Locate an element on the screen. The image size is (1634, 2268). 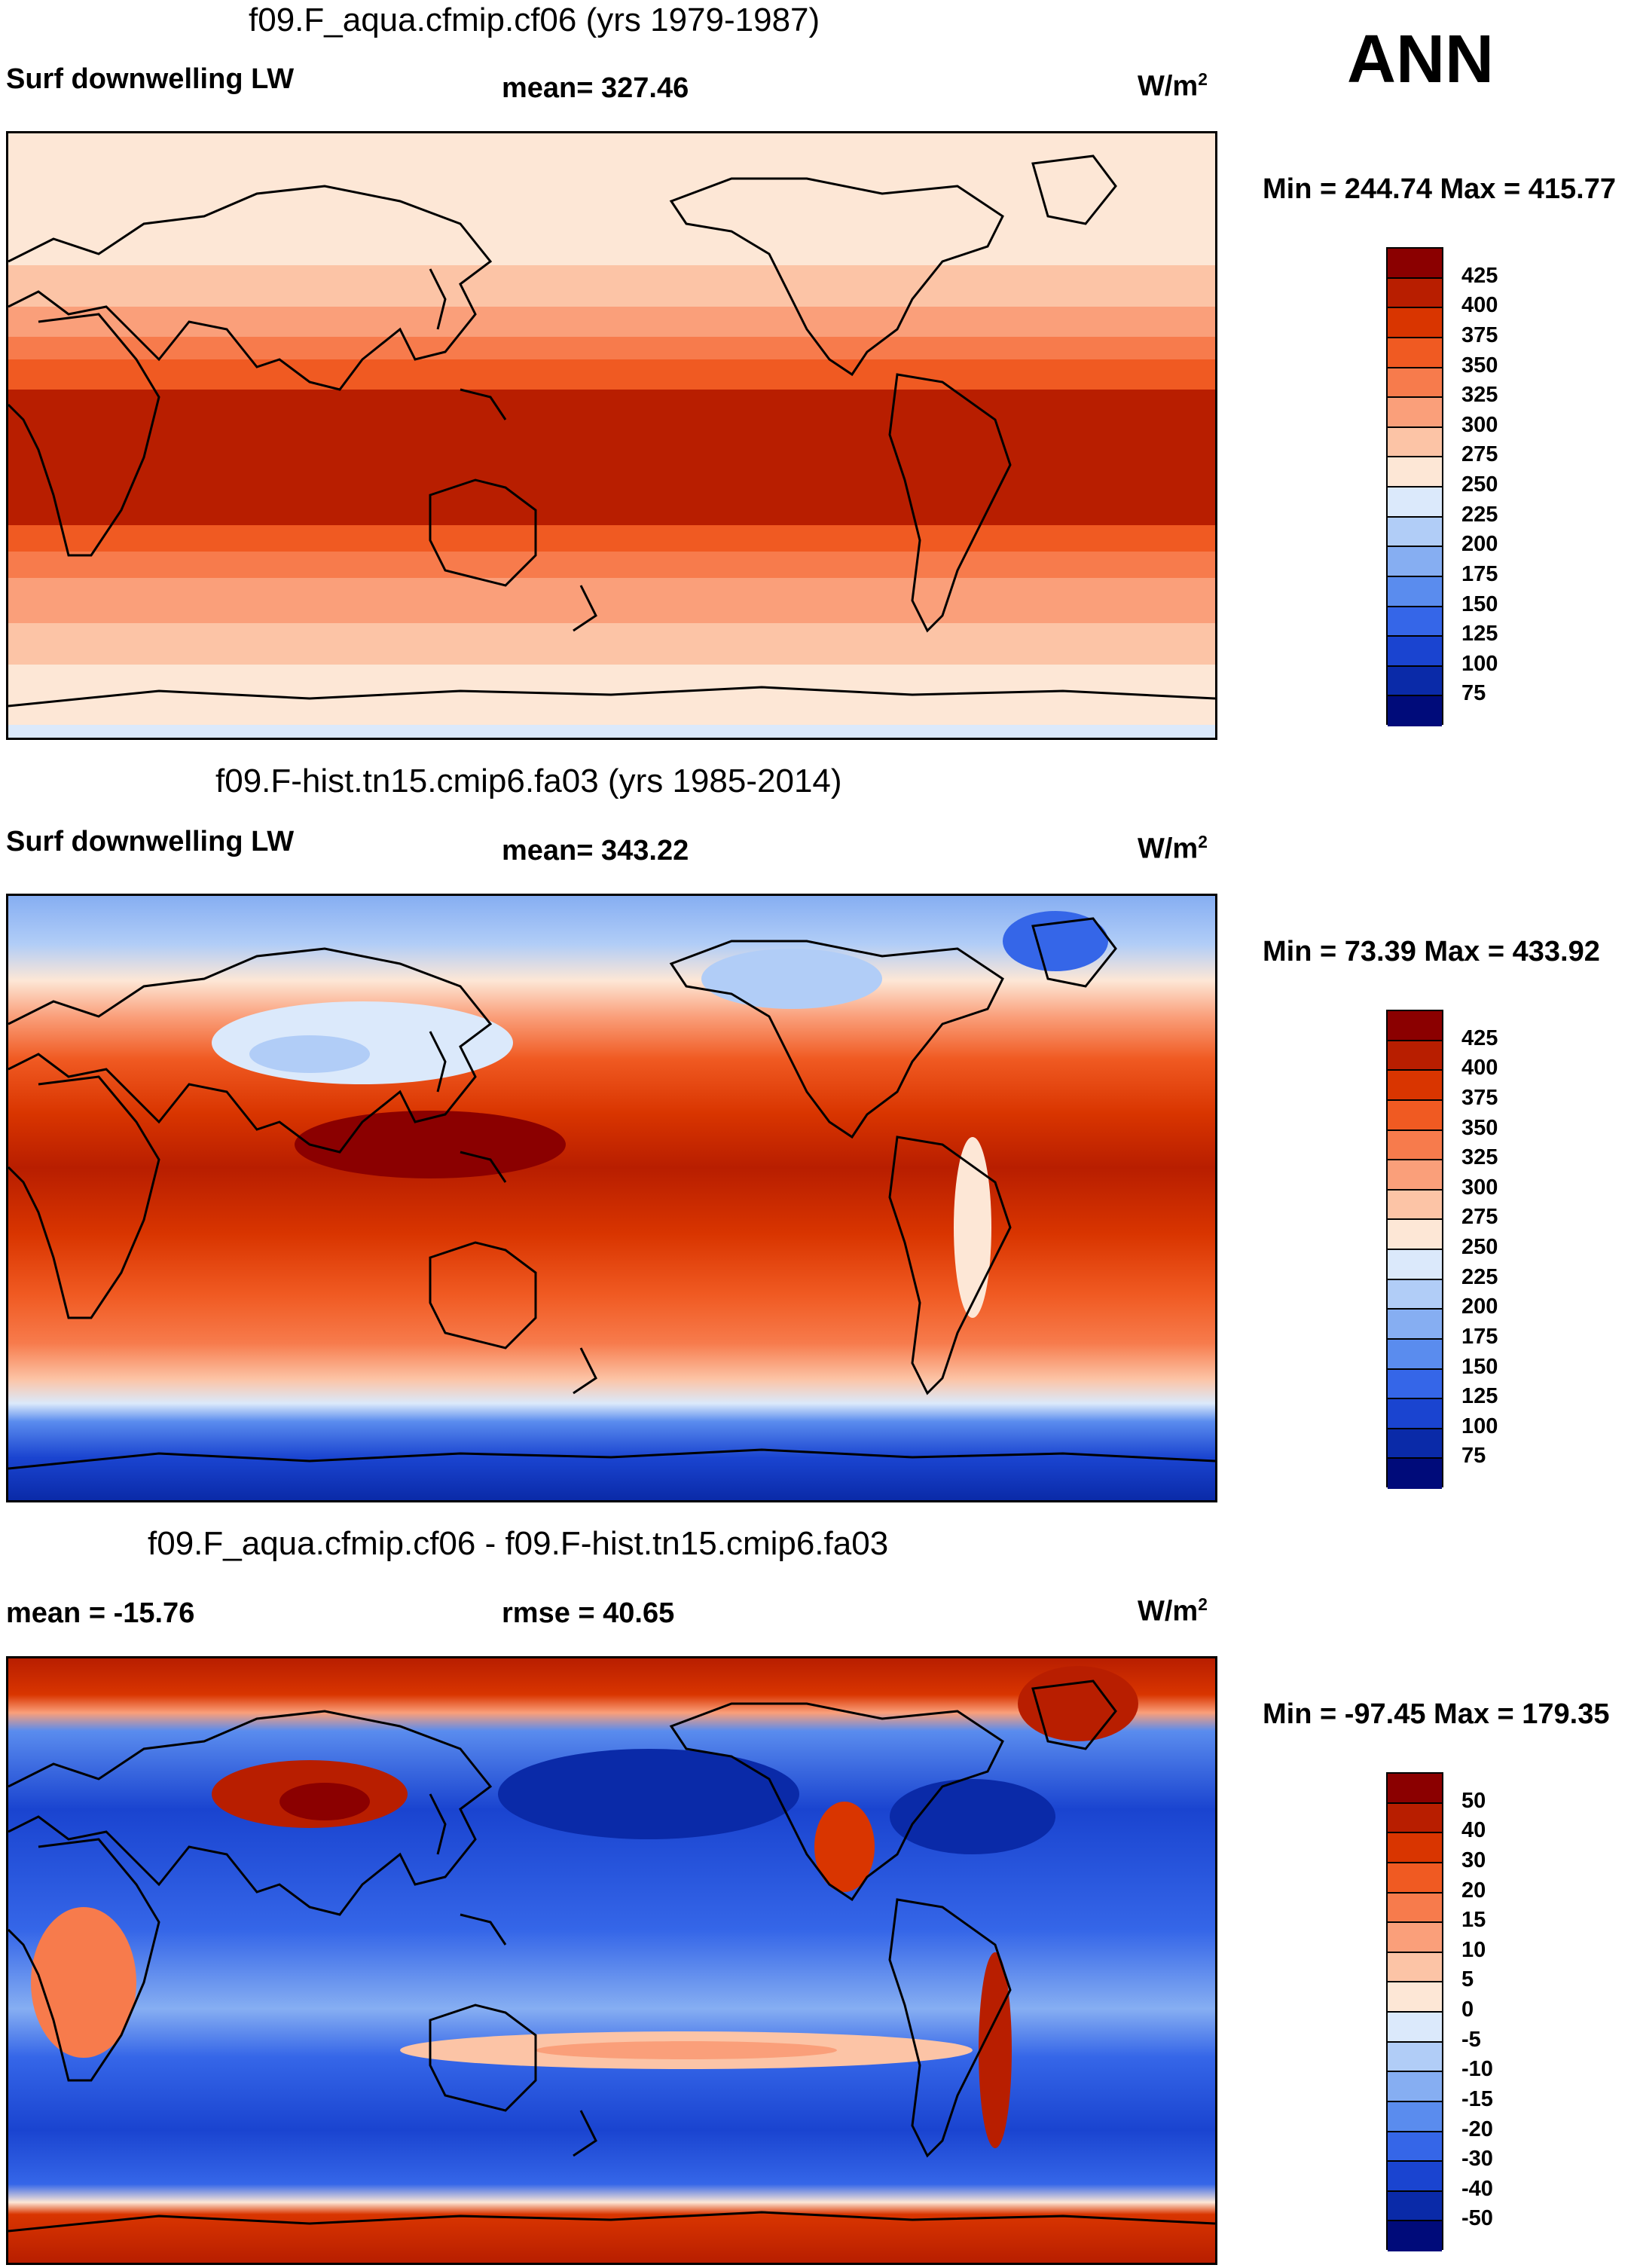
panel1-variable-label: Surf downwelling LW is located at coordinates (150, 79).